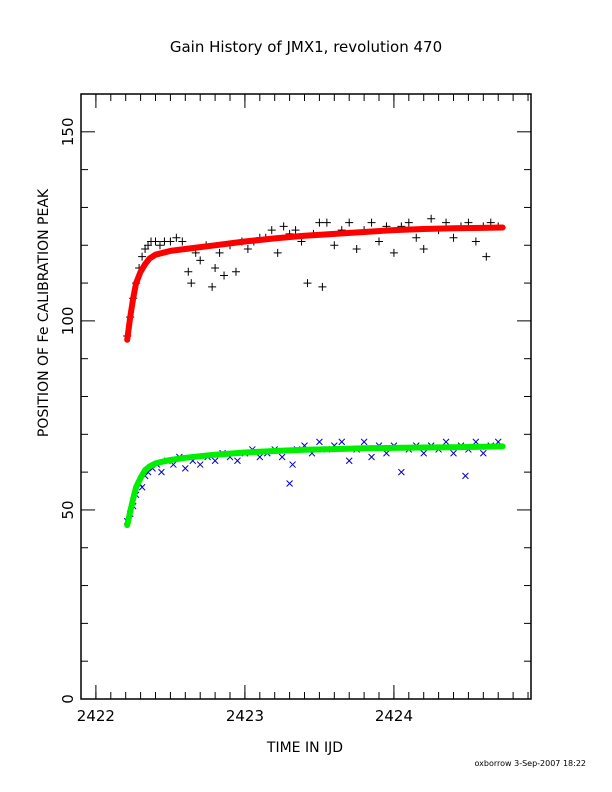  Describe the element at coordinates (245, 716) in the screenshot. I see `x-tick-label: 2423` at that location.